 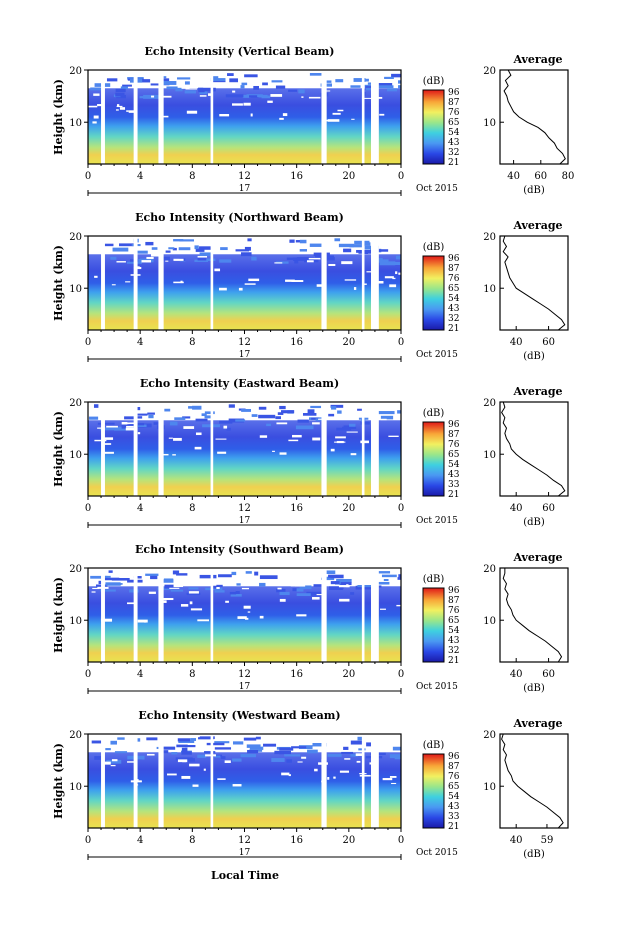 I want to click on day-label: 17, so click(x=245, y=189).